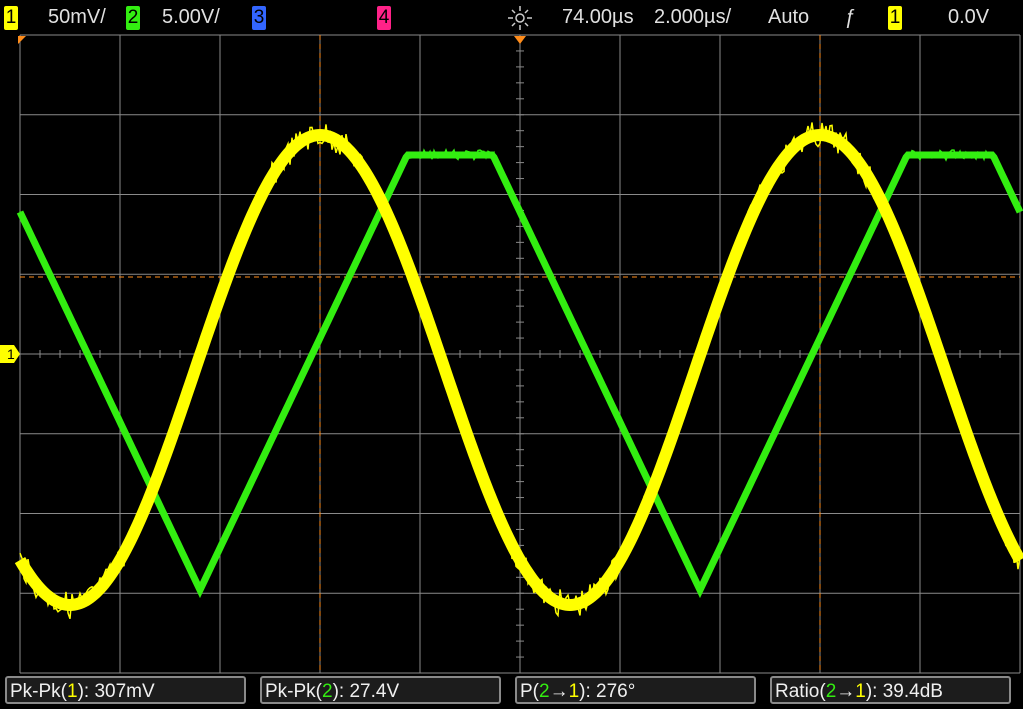  Describe the element at coordinates (895, 18) in the screenshot. I see `trigger-source: 1` at that location.